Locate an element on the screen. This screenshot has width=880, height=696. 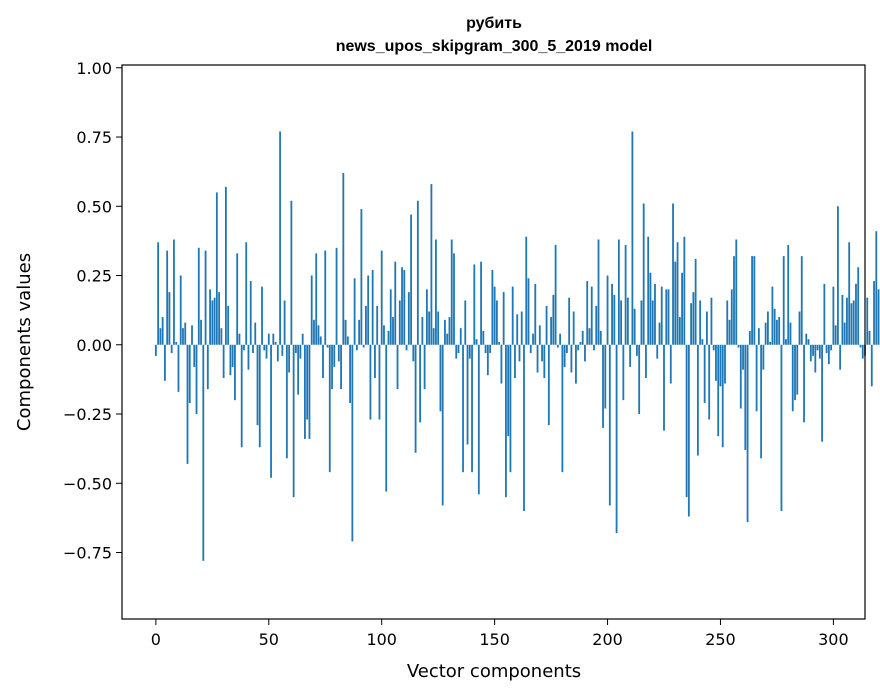
y-tick-label: −0.50 is located at coordinates (87, 483).